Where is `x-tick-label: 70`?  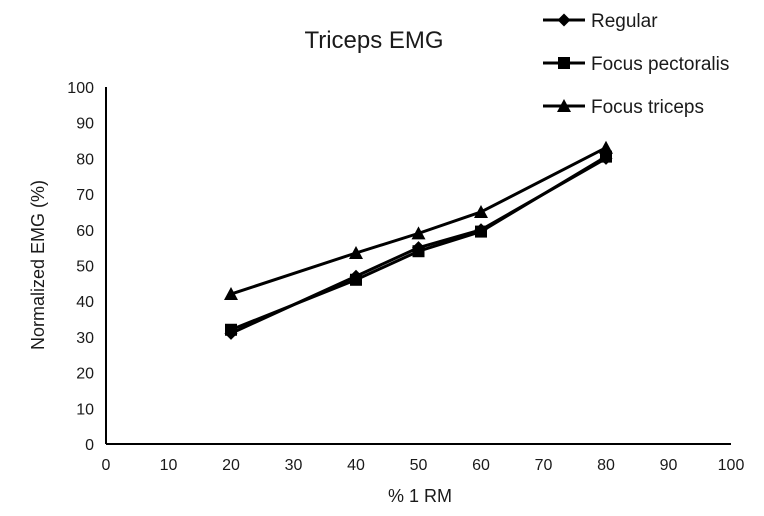
x-tick-label: 70 is located at coordinates (544, 465).